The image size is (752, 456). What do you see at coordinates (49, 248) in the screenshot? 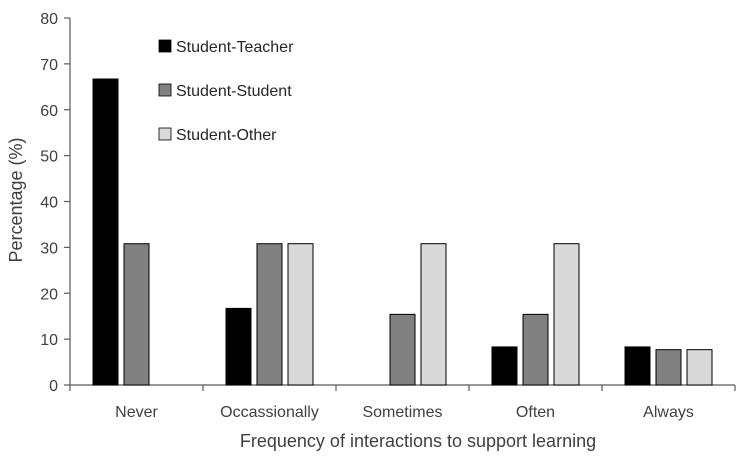
I see `y-tick-label: 30` at bounding box center [49, 248].